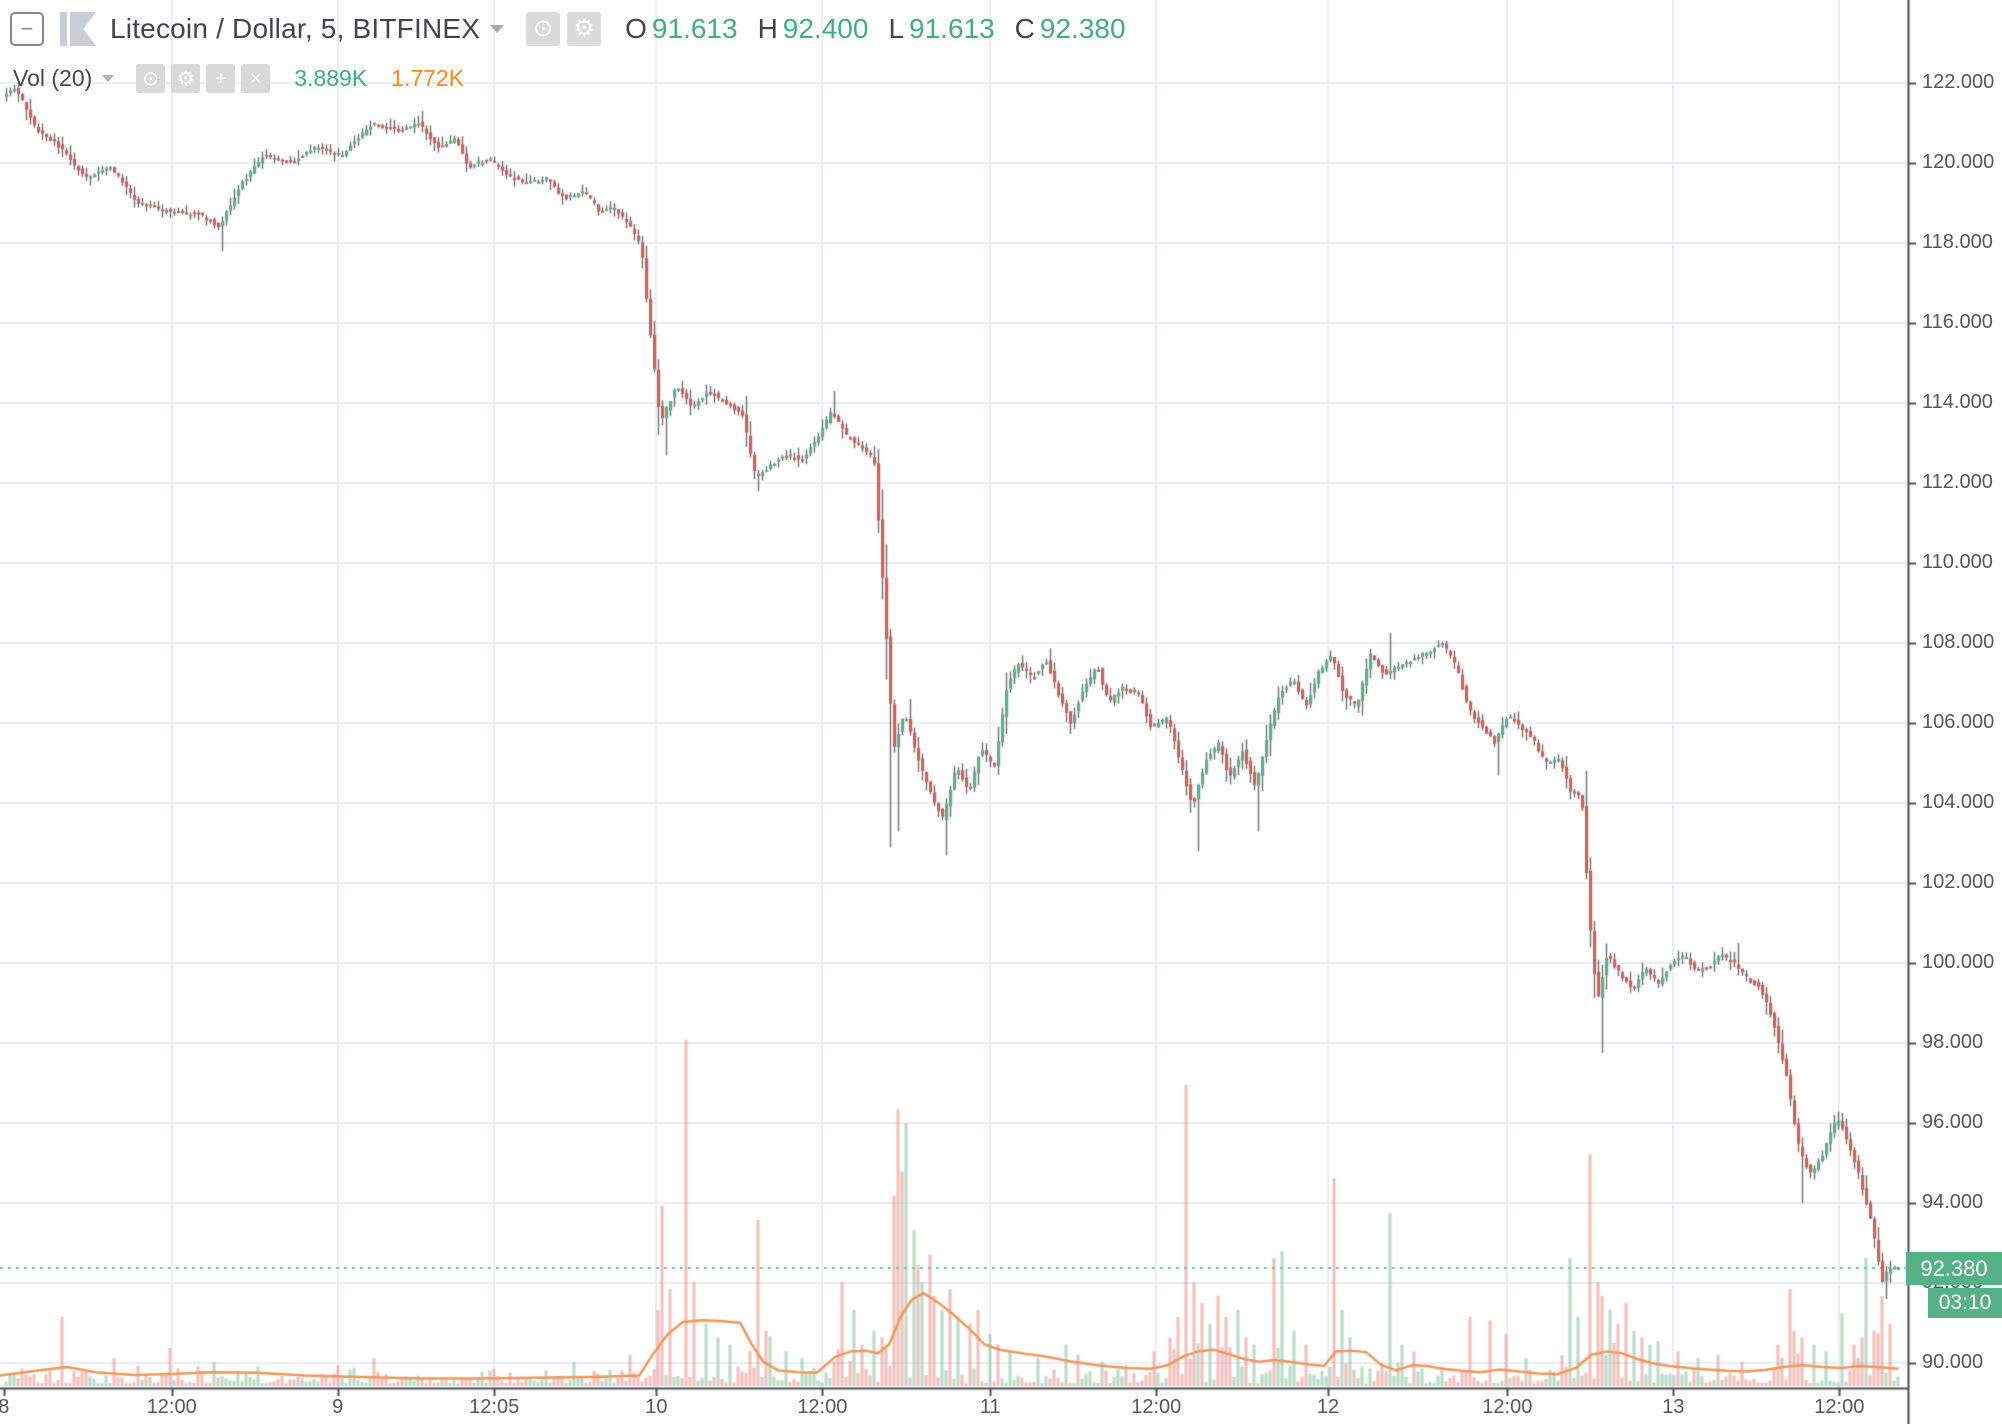 Image resolution: width=2002 pixels, height=1424 pixels. I want to click on price-axis-label: 96.000, so click(1953, 1122).